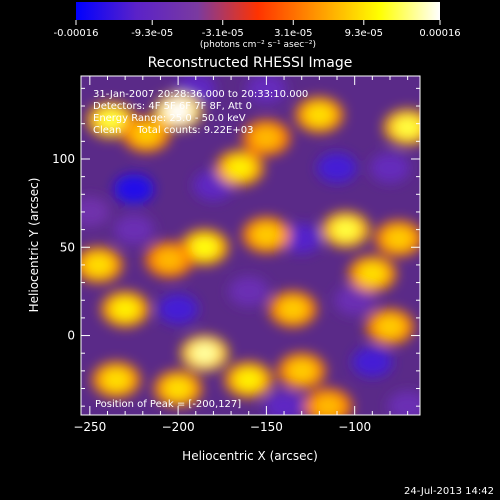 The image size is (500, 500). What do you see at coordinates (293, 33) in the screenshot?
I see `colorbar-tick-label: 3.1e-05` at bounding box center [293, 33].